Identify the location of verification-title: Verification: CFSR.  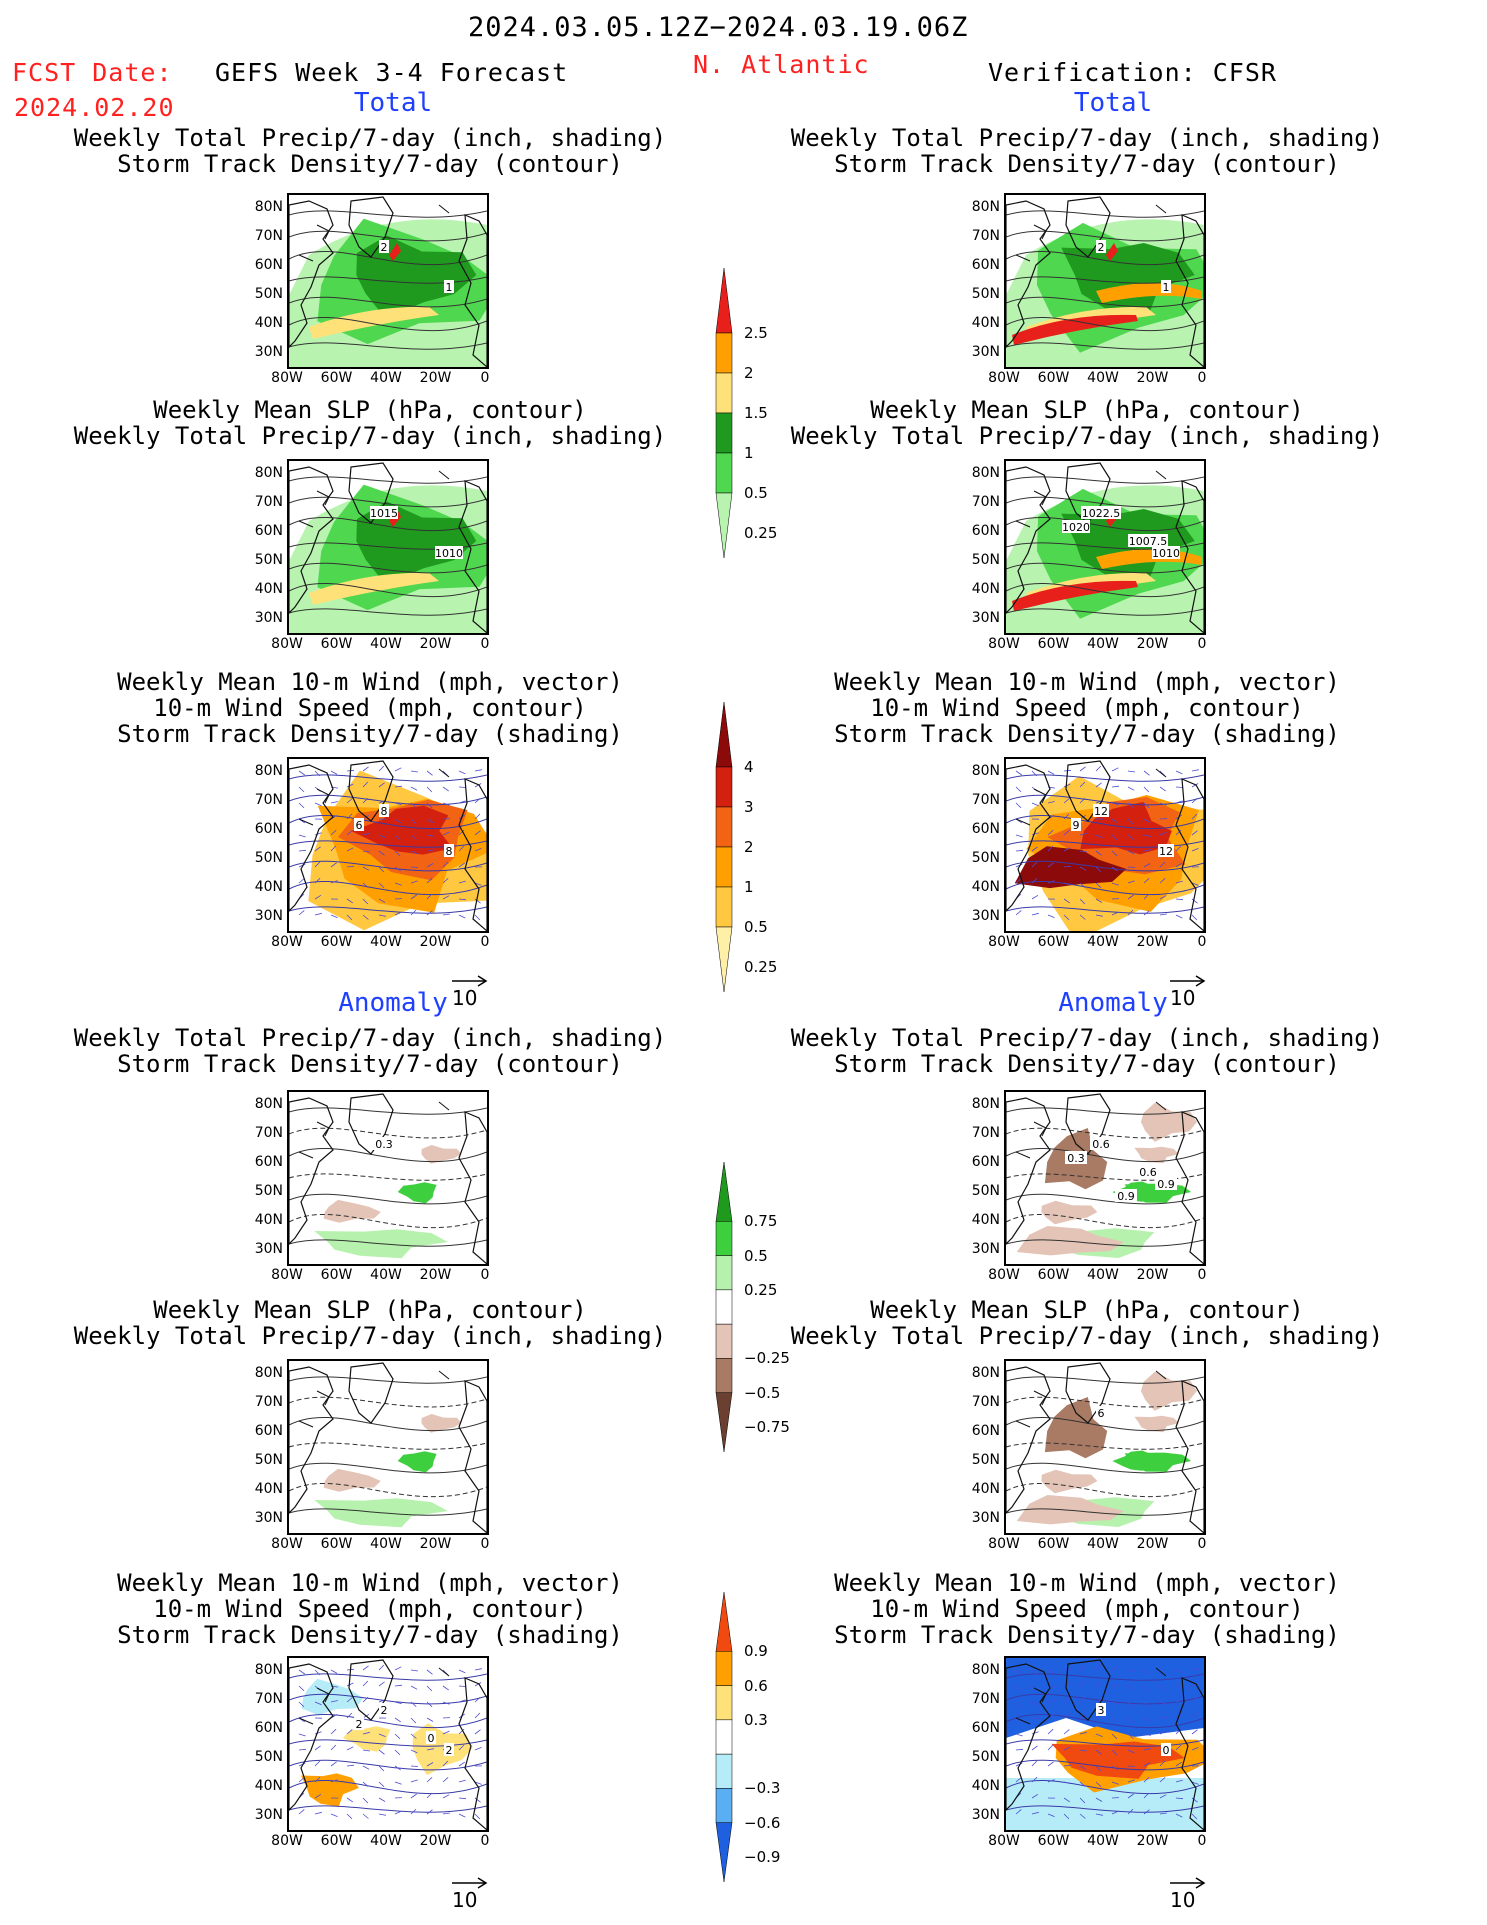
(1132, 72).